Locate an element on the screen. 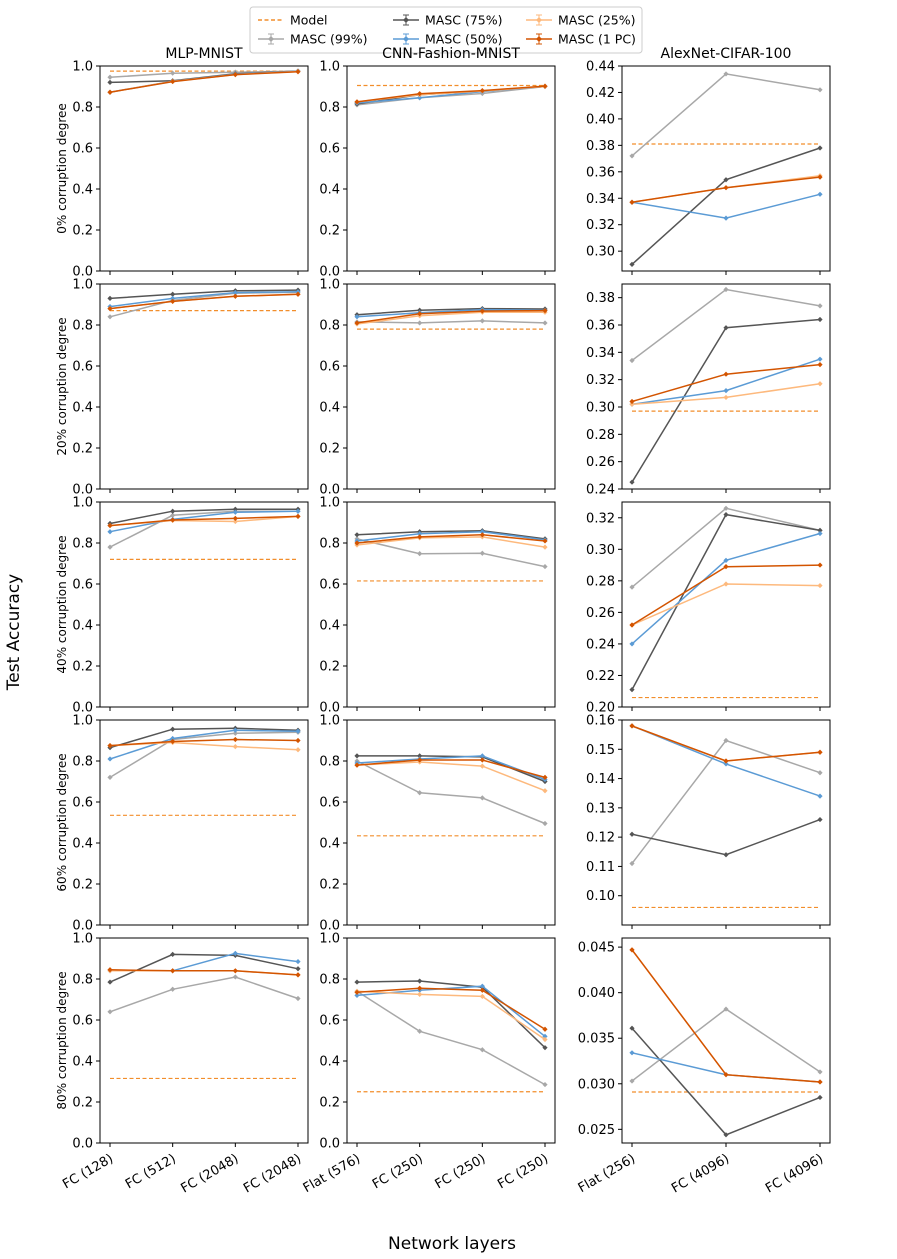 The width and height of the screenshot is (897, 1259). row-ylabel: 20% corruption degree is located at coordinates (62, 386).